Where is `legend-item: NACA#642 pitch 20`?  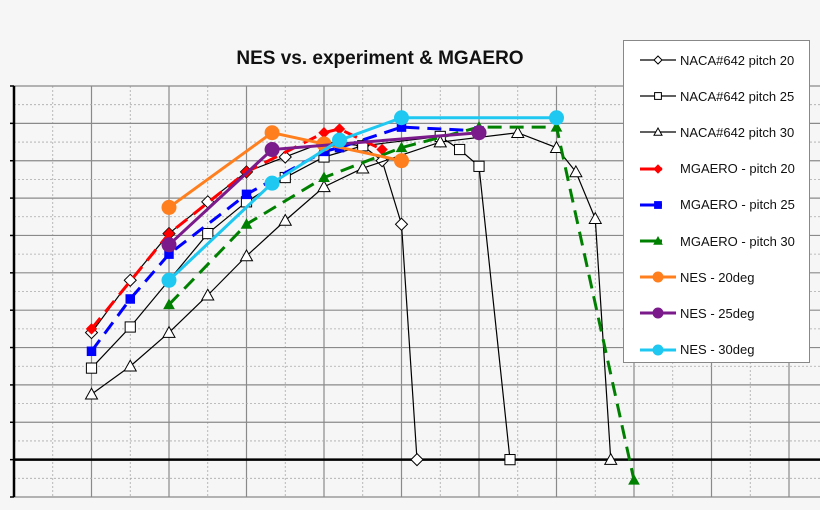
legend-item: NACA#642 pitch 20 is located at coordinates (709, 60).